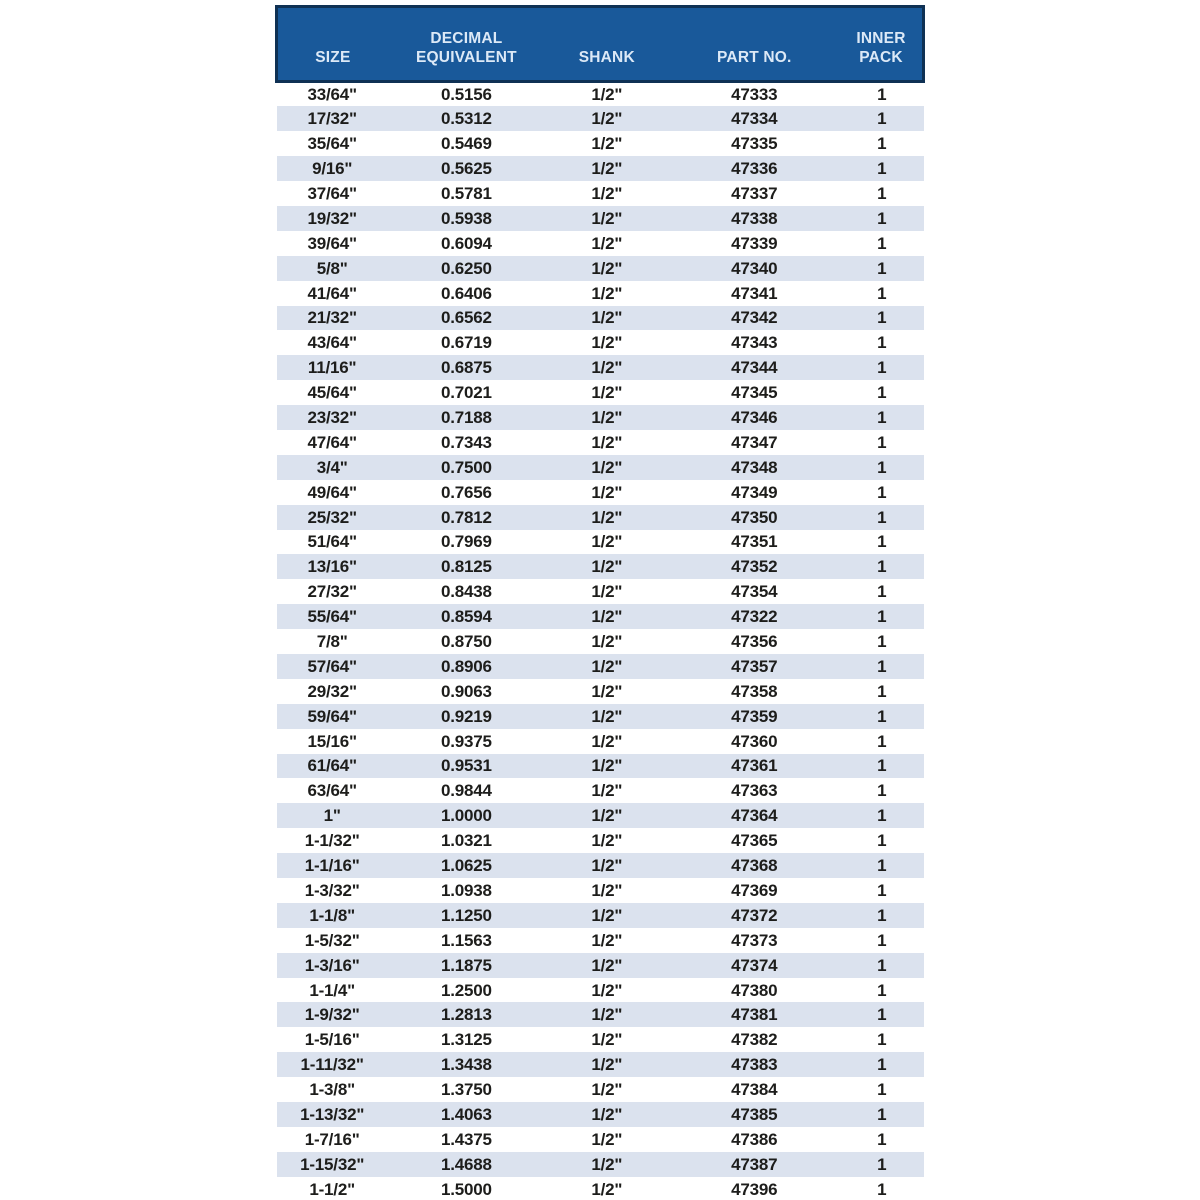  What do you see at coordinates (333, 57) in the screenshot?
I see `column-header-label: SIZE` at bounding box center [333, 57].